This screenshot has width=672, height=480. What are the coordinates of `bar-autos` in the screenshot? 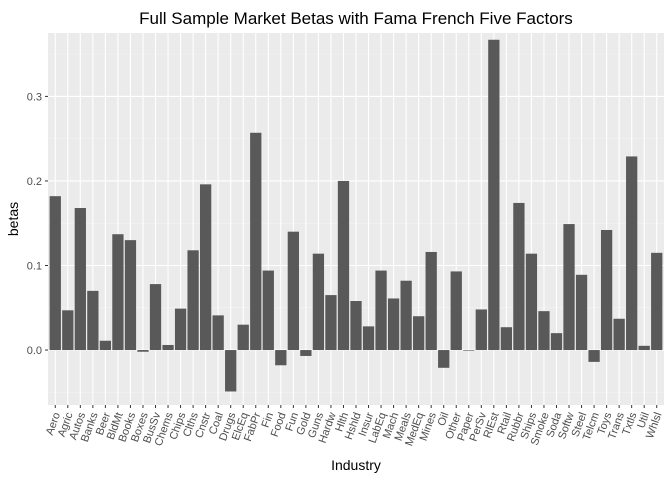 It's located at (80, 279).